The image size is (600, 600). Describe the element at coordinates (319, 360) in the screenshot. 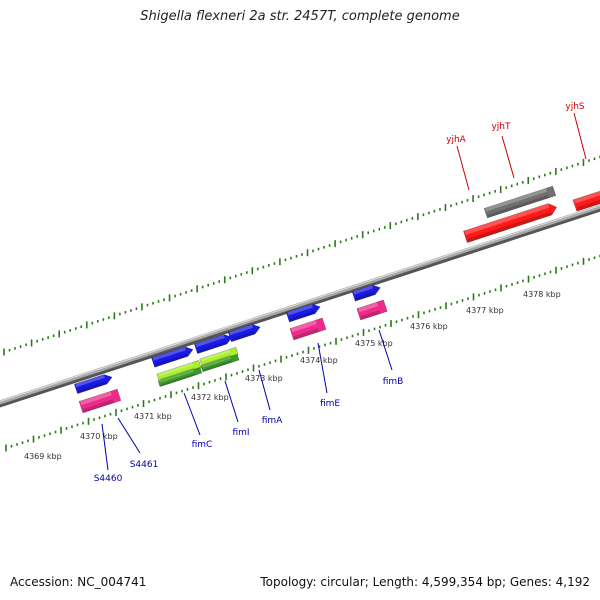

I see `scale-label: 4374 kbp` at that location.